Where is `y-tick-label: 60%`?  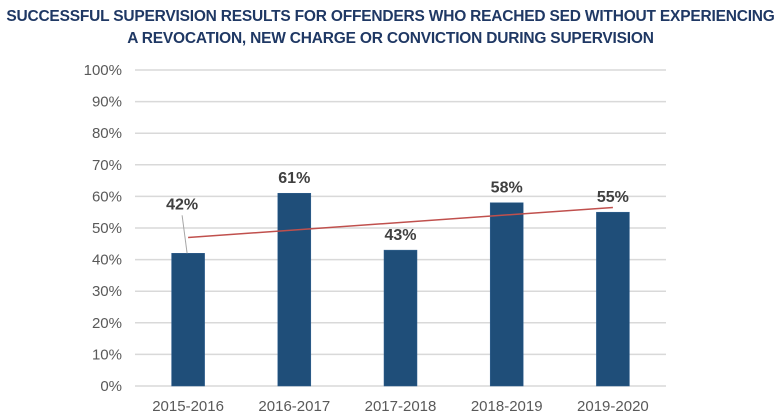 y-tick-label: 60% is located at coordinates (107, 196).